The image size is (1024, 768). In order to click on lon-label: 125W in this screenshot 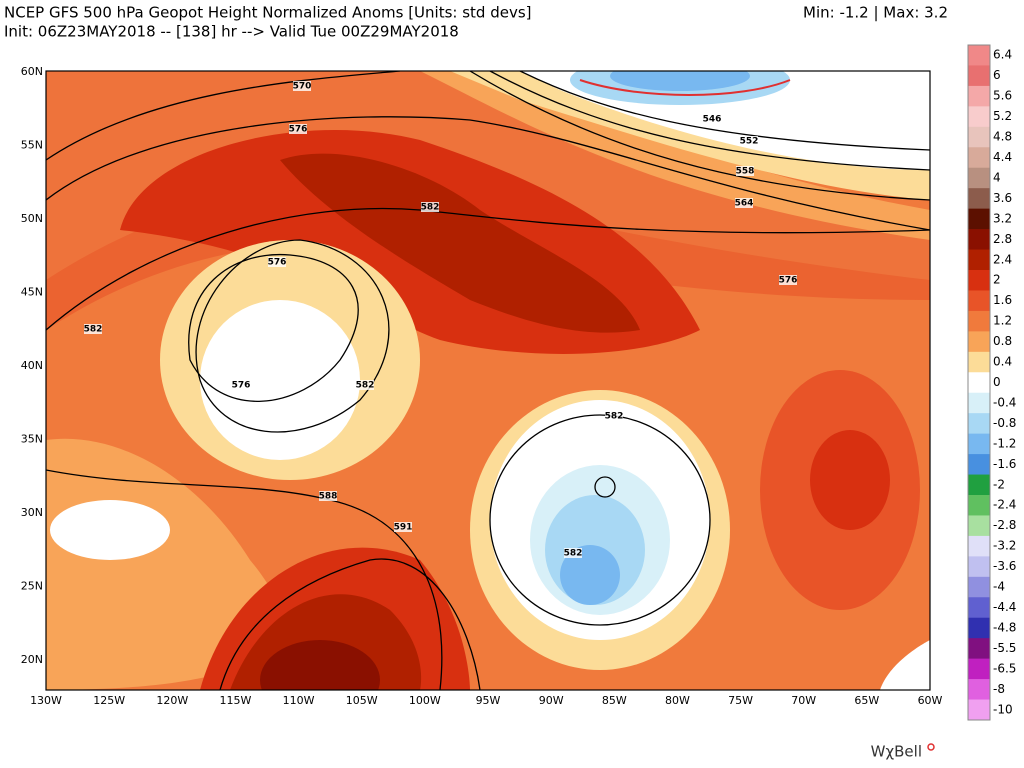, I will do `click(109, 700)`.